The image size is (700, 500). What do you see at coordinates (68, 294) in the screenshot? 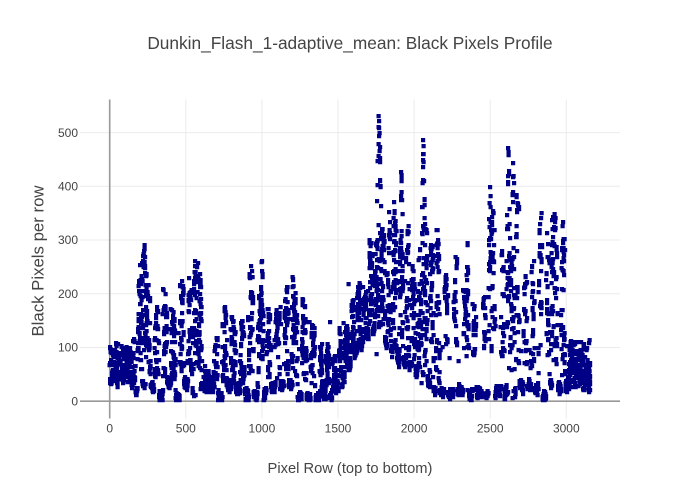
I see `svg-text: 200` at bounding box center [68, 294].